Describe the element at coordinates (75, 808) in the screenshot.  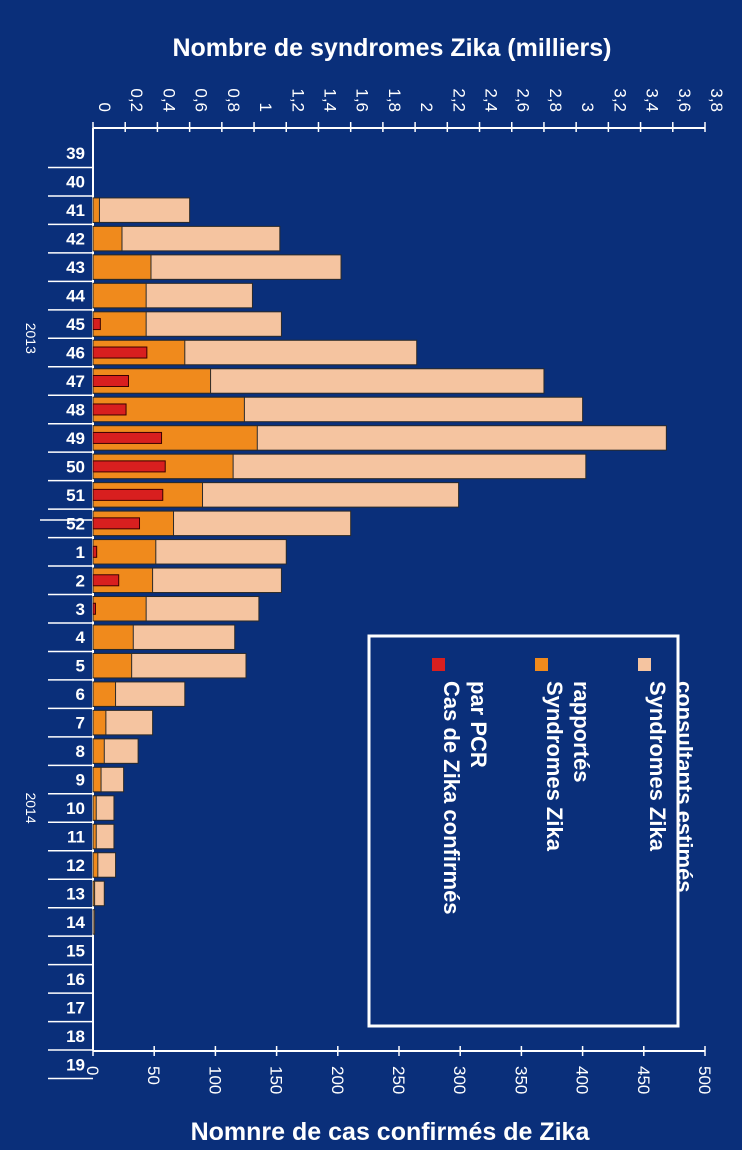
I see `week-label: 10` at that location.